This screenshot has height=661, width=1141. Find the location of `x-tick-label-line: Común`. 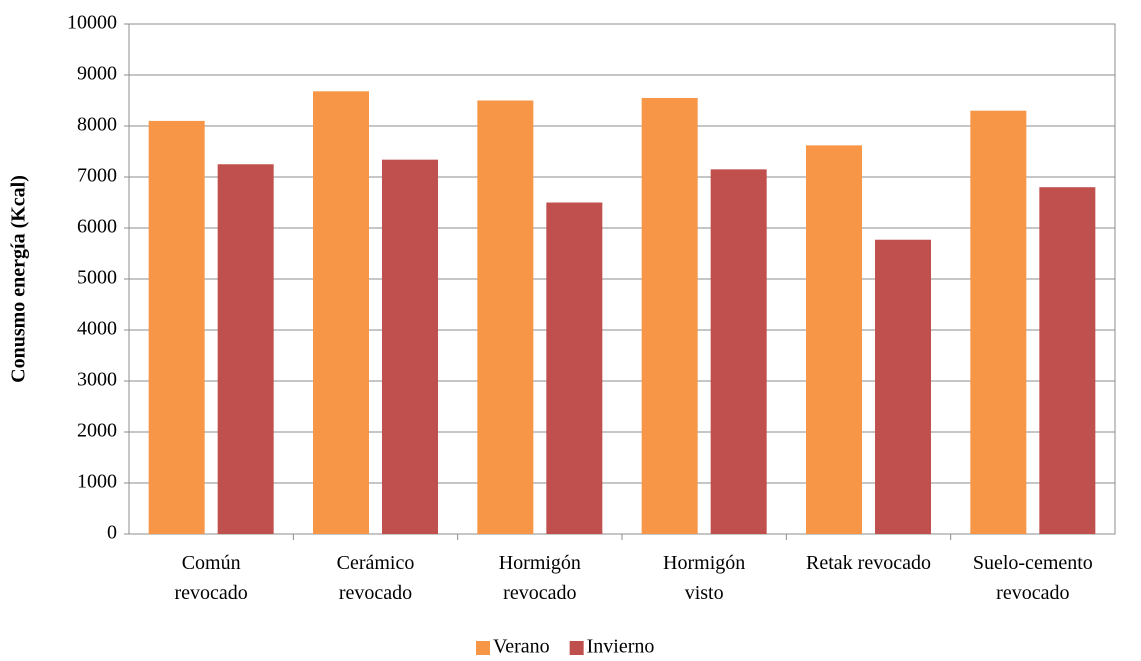

x-tick-label-line: Común is located at coordinates (211, 563).